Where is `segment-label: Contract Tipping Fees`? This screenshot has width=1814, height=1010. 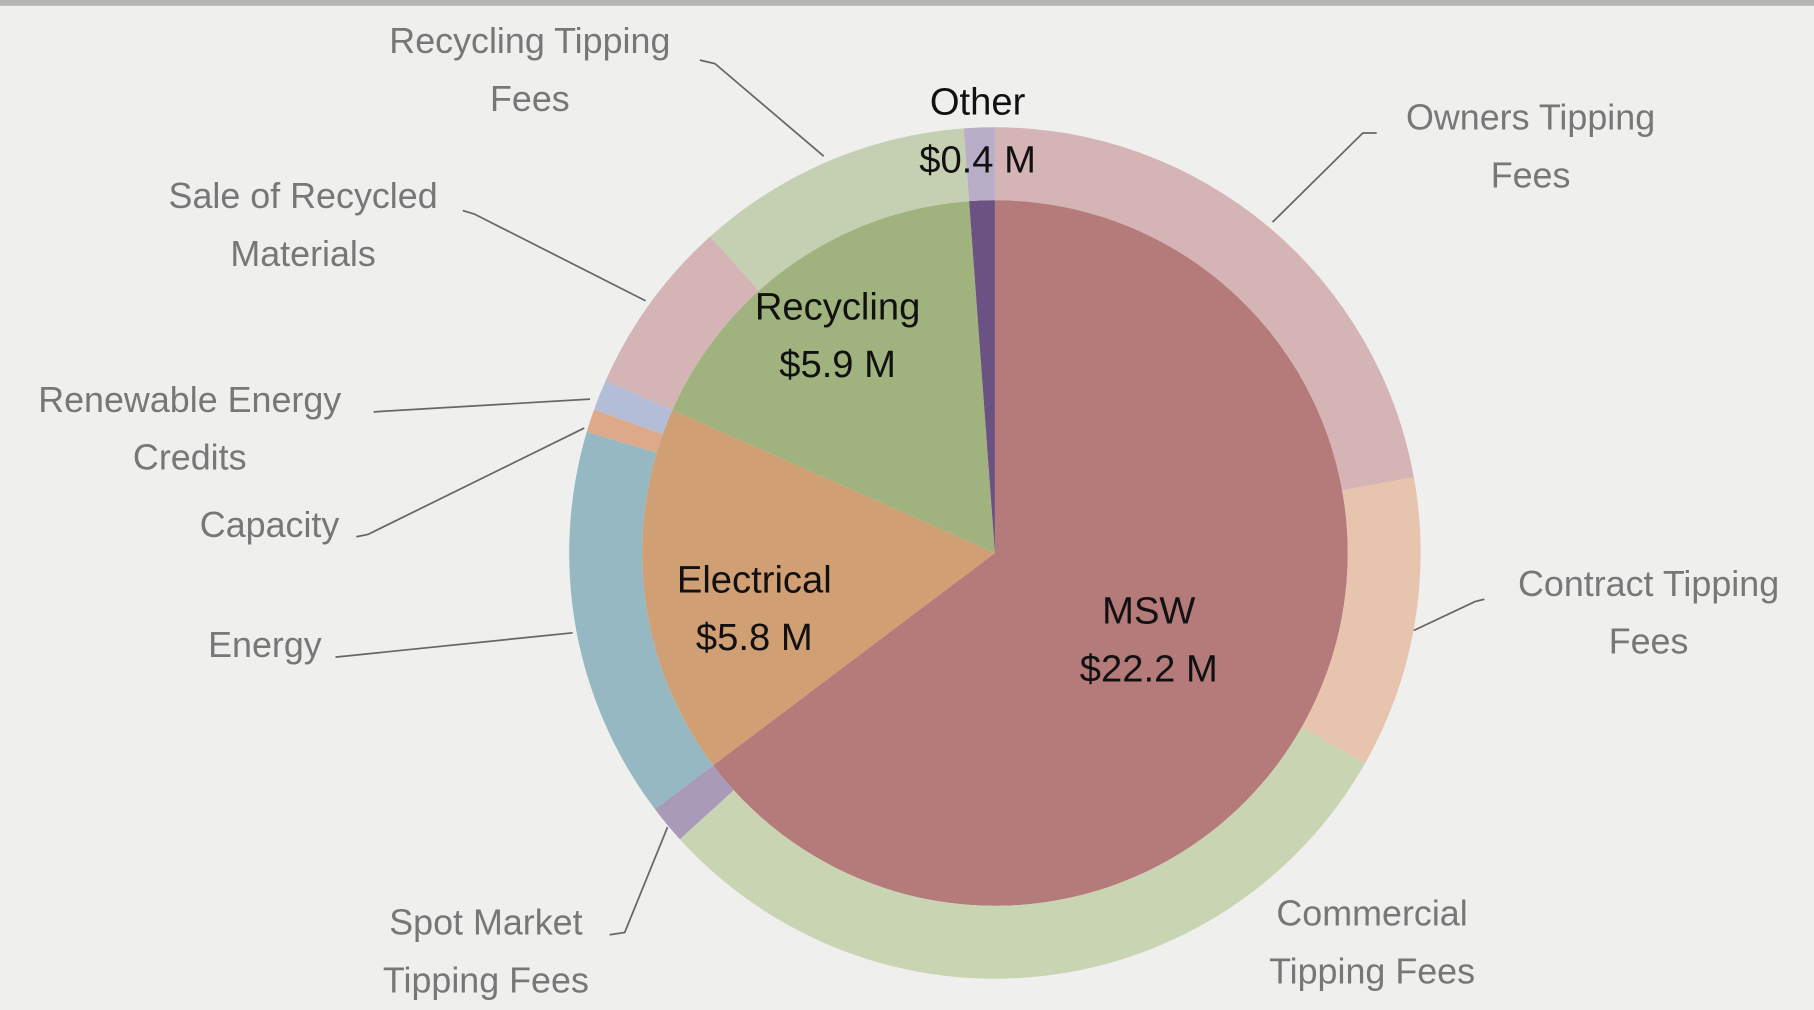
segment-label: Contract Tipping Fees is located at coordinates (1648, 612).